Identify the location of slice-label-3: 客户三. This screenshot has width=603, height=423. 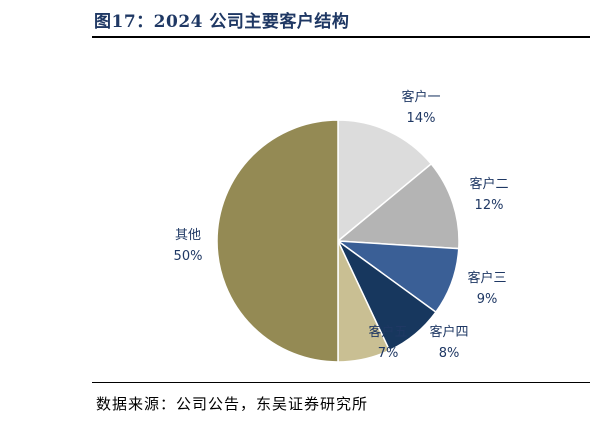
(486, 278).